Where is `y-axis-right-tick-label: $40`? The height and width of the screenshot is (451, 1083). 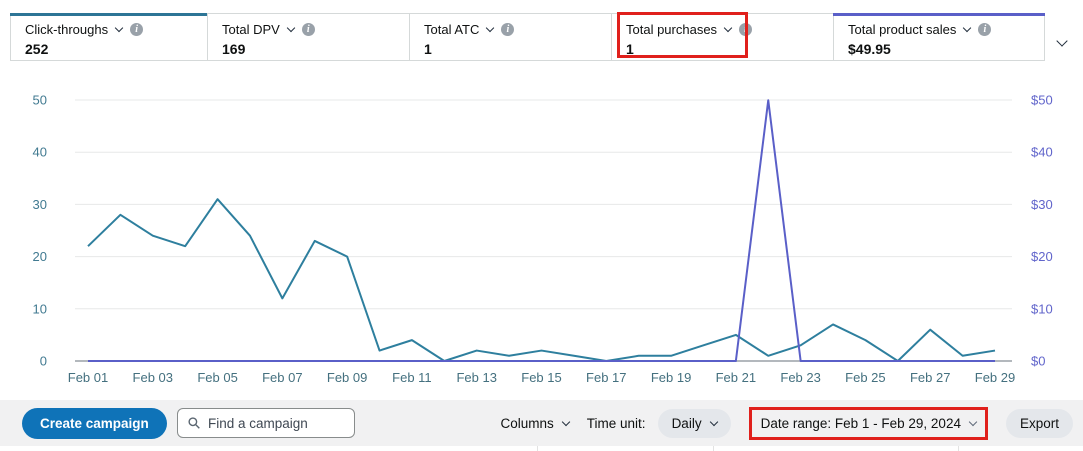
y-axis-right-tick-label: $40 is located at coordinates (1042, 152).